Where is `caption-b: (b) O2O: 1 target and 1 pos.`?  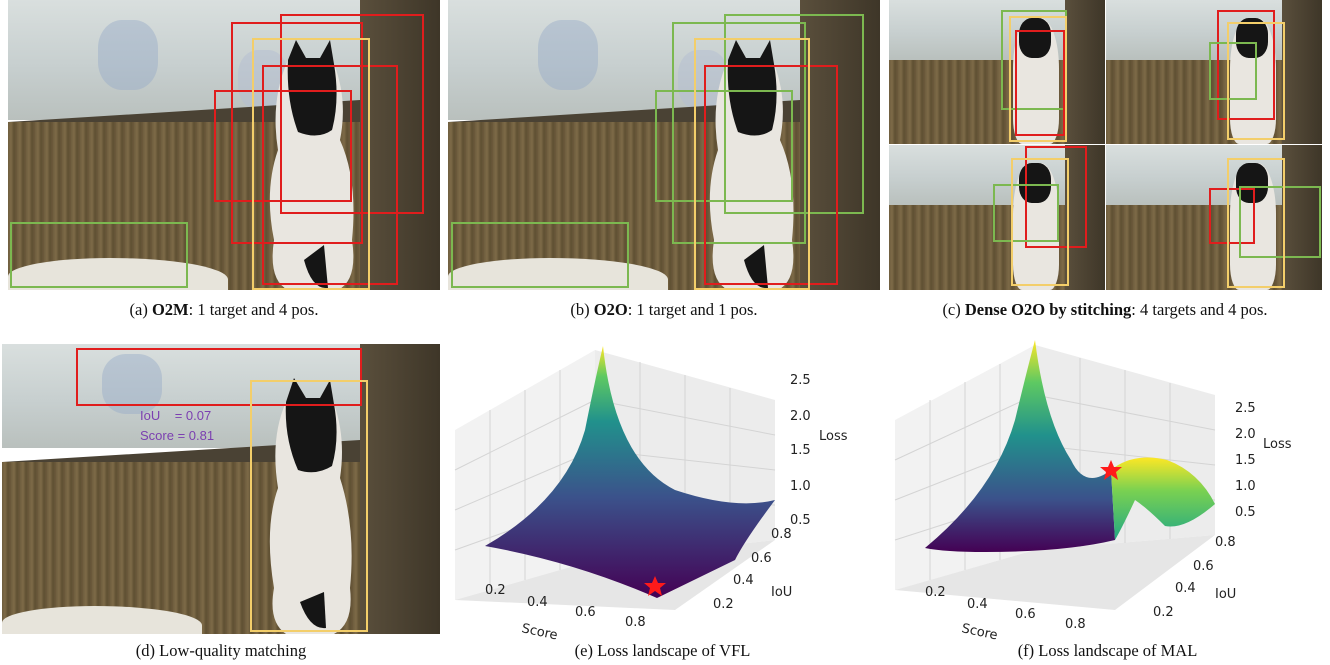 caption-b: (b) O2O: 1 target and 1 pos. is located at coordinates (664, 309).